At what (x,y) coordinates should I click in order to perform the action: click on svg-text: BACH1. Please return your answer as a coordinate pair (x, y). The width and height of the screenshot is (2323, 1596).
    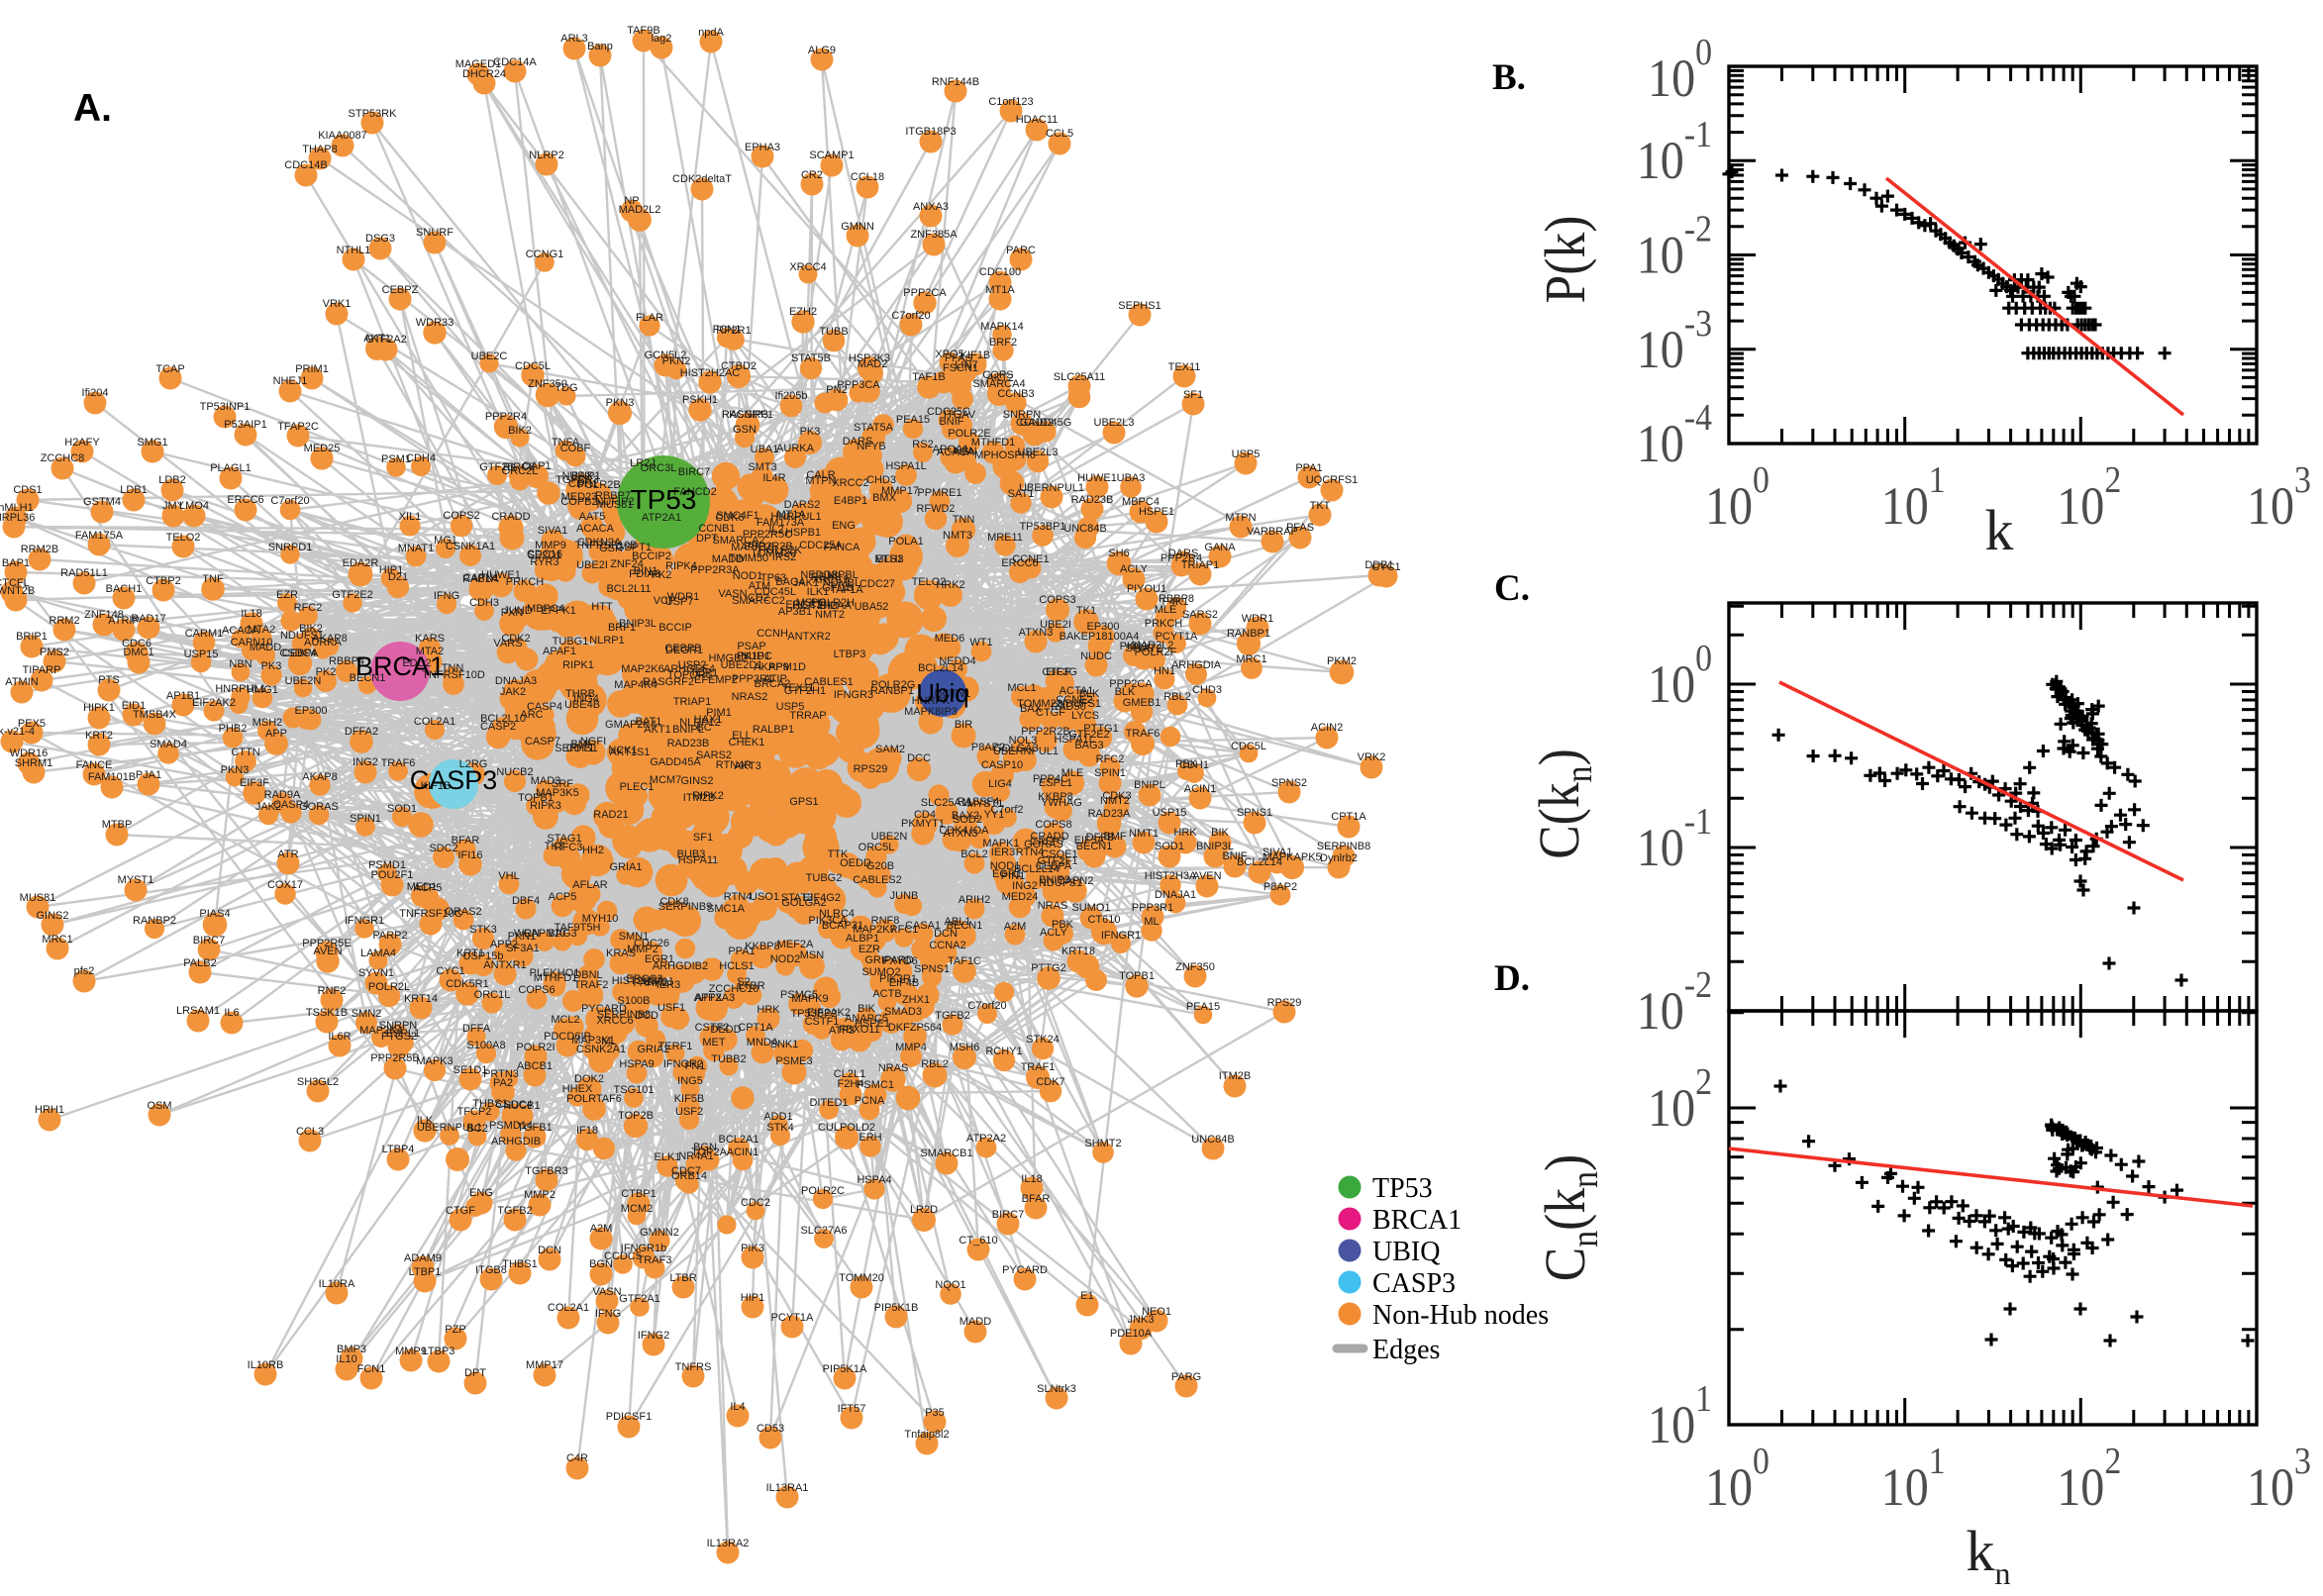
    Looking at the image, I should click on (124, 589).